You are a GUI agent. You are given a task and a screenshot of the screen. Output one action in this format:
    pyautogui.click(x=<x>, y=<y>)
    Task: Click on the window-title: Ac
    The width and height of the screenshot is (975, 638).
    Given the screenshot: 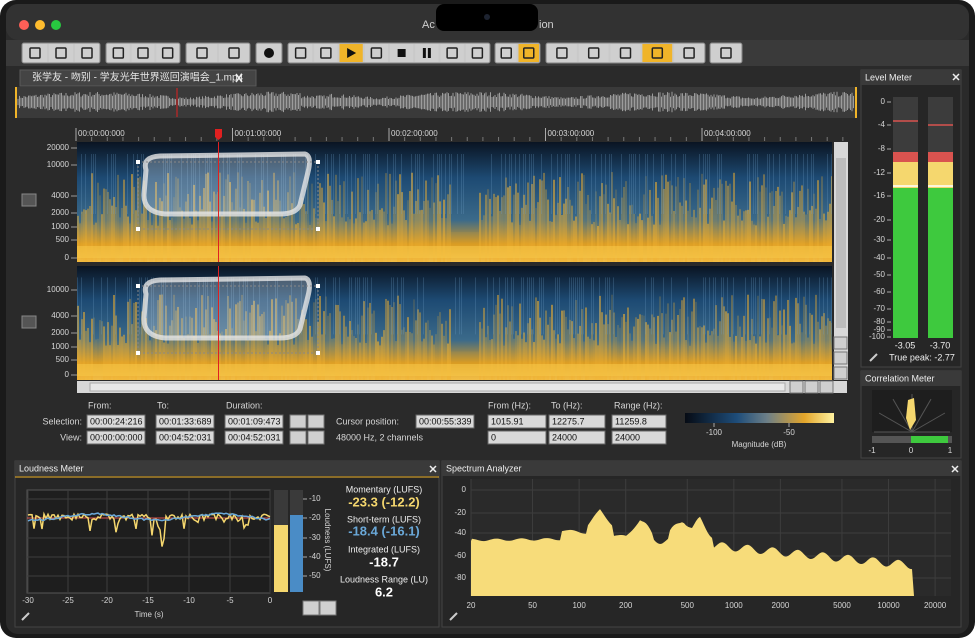 What is the action you would take?
    pyautogui.click(x=428, y=25)
    